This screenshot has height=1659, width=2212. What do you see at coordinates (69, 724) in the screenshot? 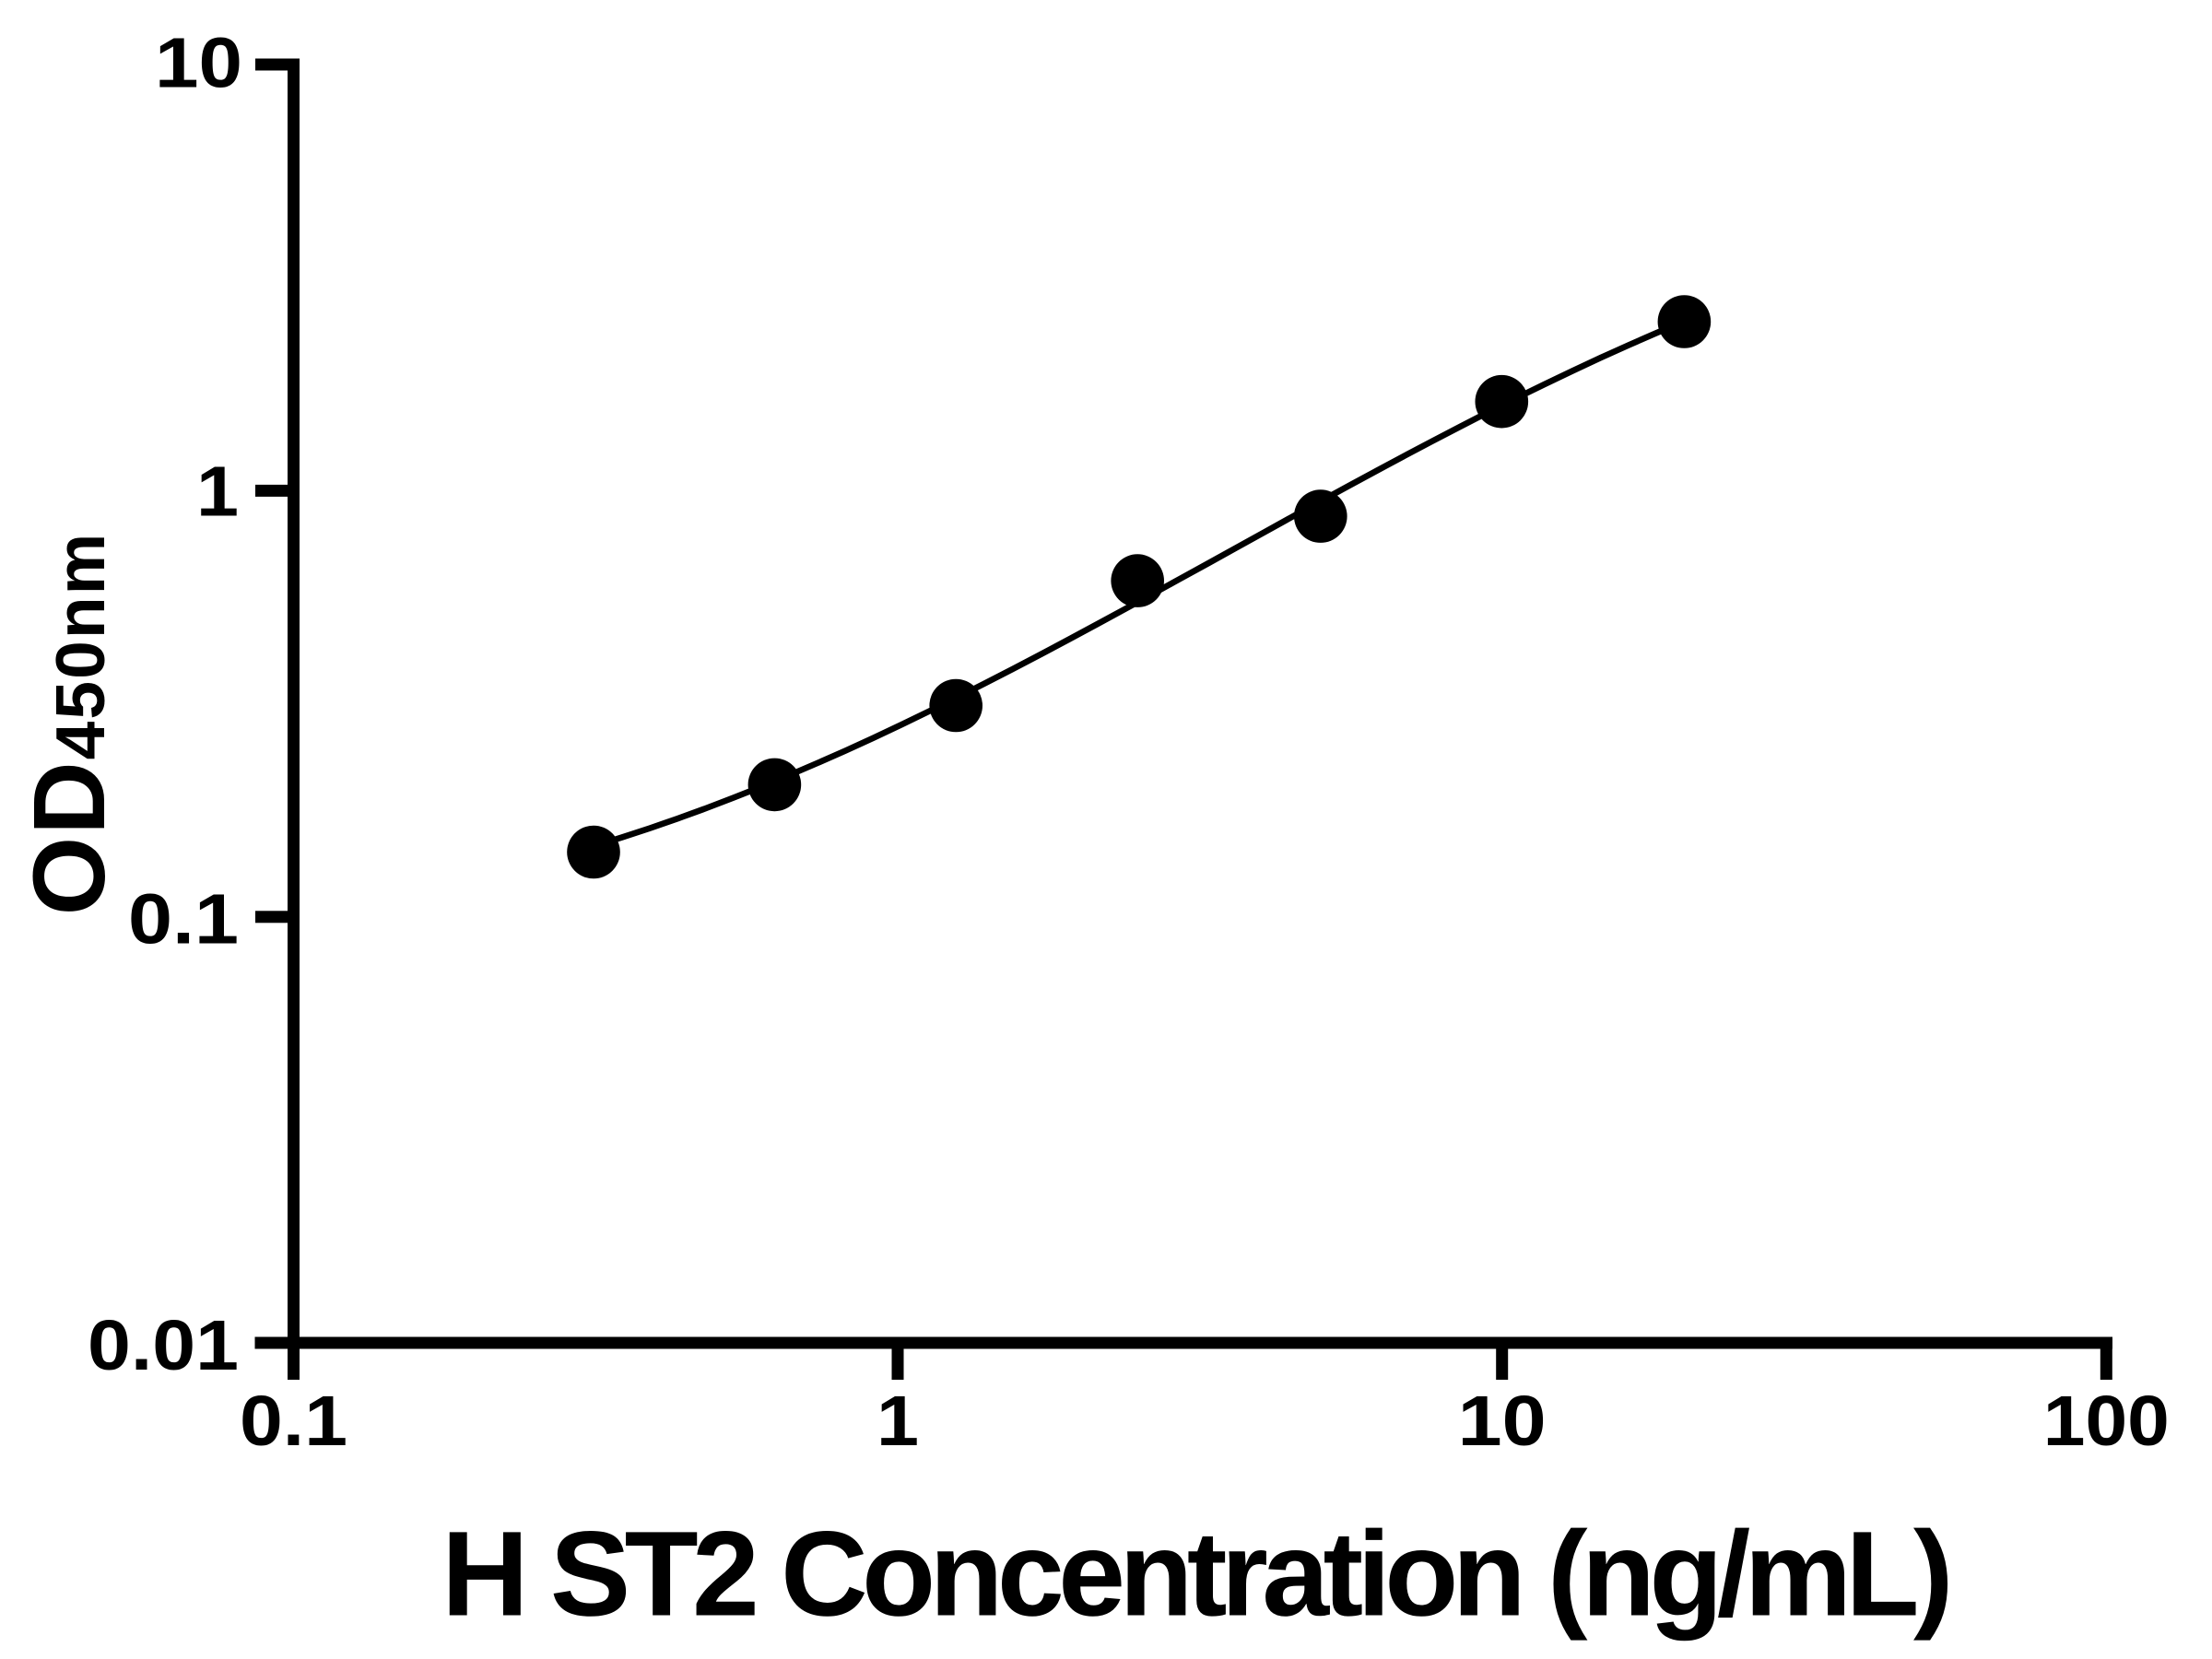
I see `svg-text: OD450nm` at bounding box center [69, 724].